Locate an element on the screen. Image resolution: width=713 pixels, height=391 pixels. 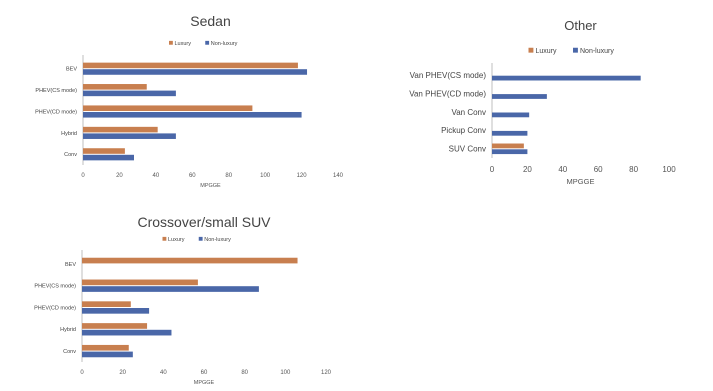
category-label: Van PHEV(CD mode) is located at coordinates (447, 93).